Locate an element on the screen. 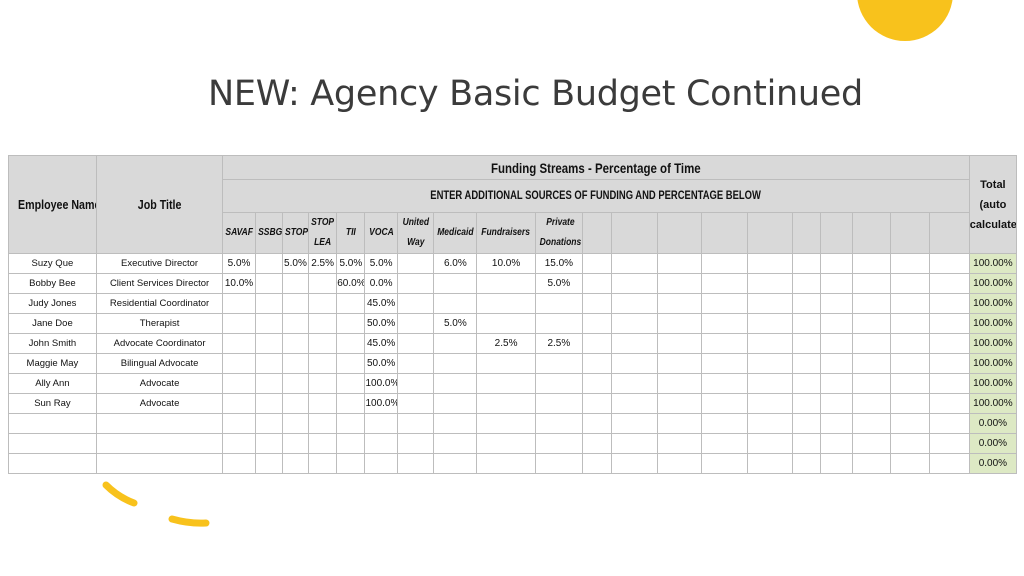  employee-name-cell: Suzy Que is located at coordinates (52, 263).